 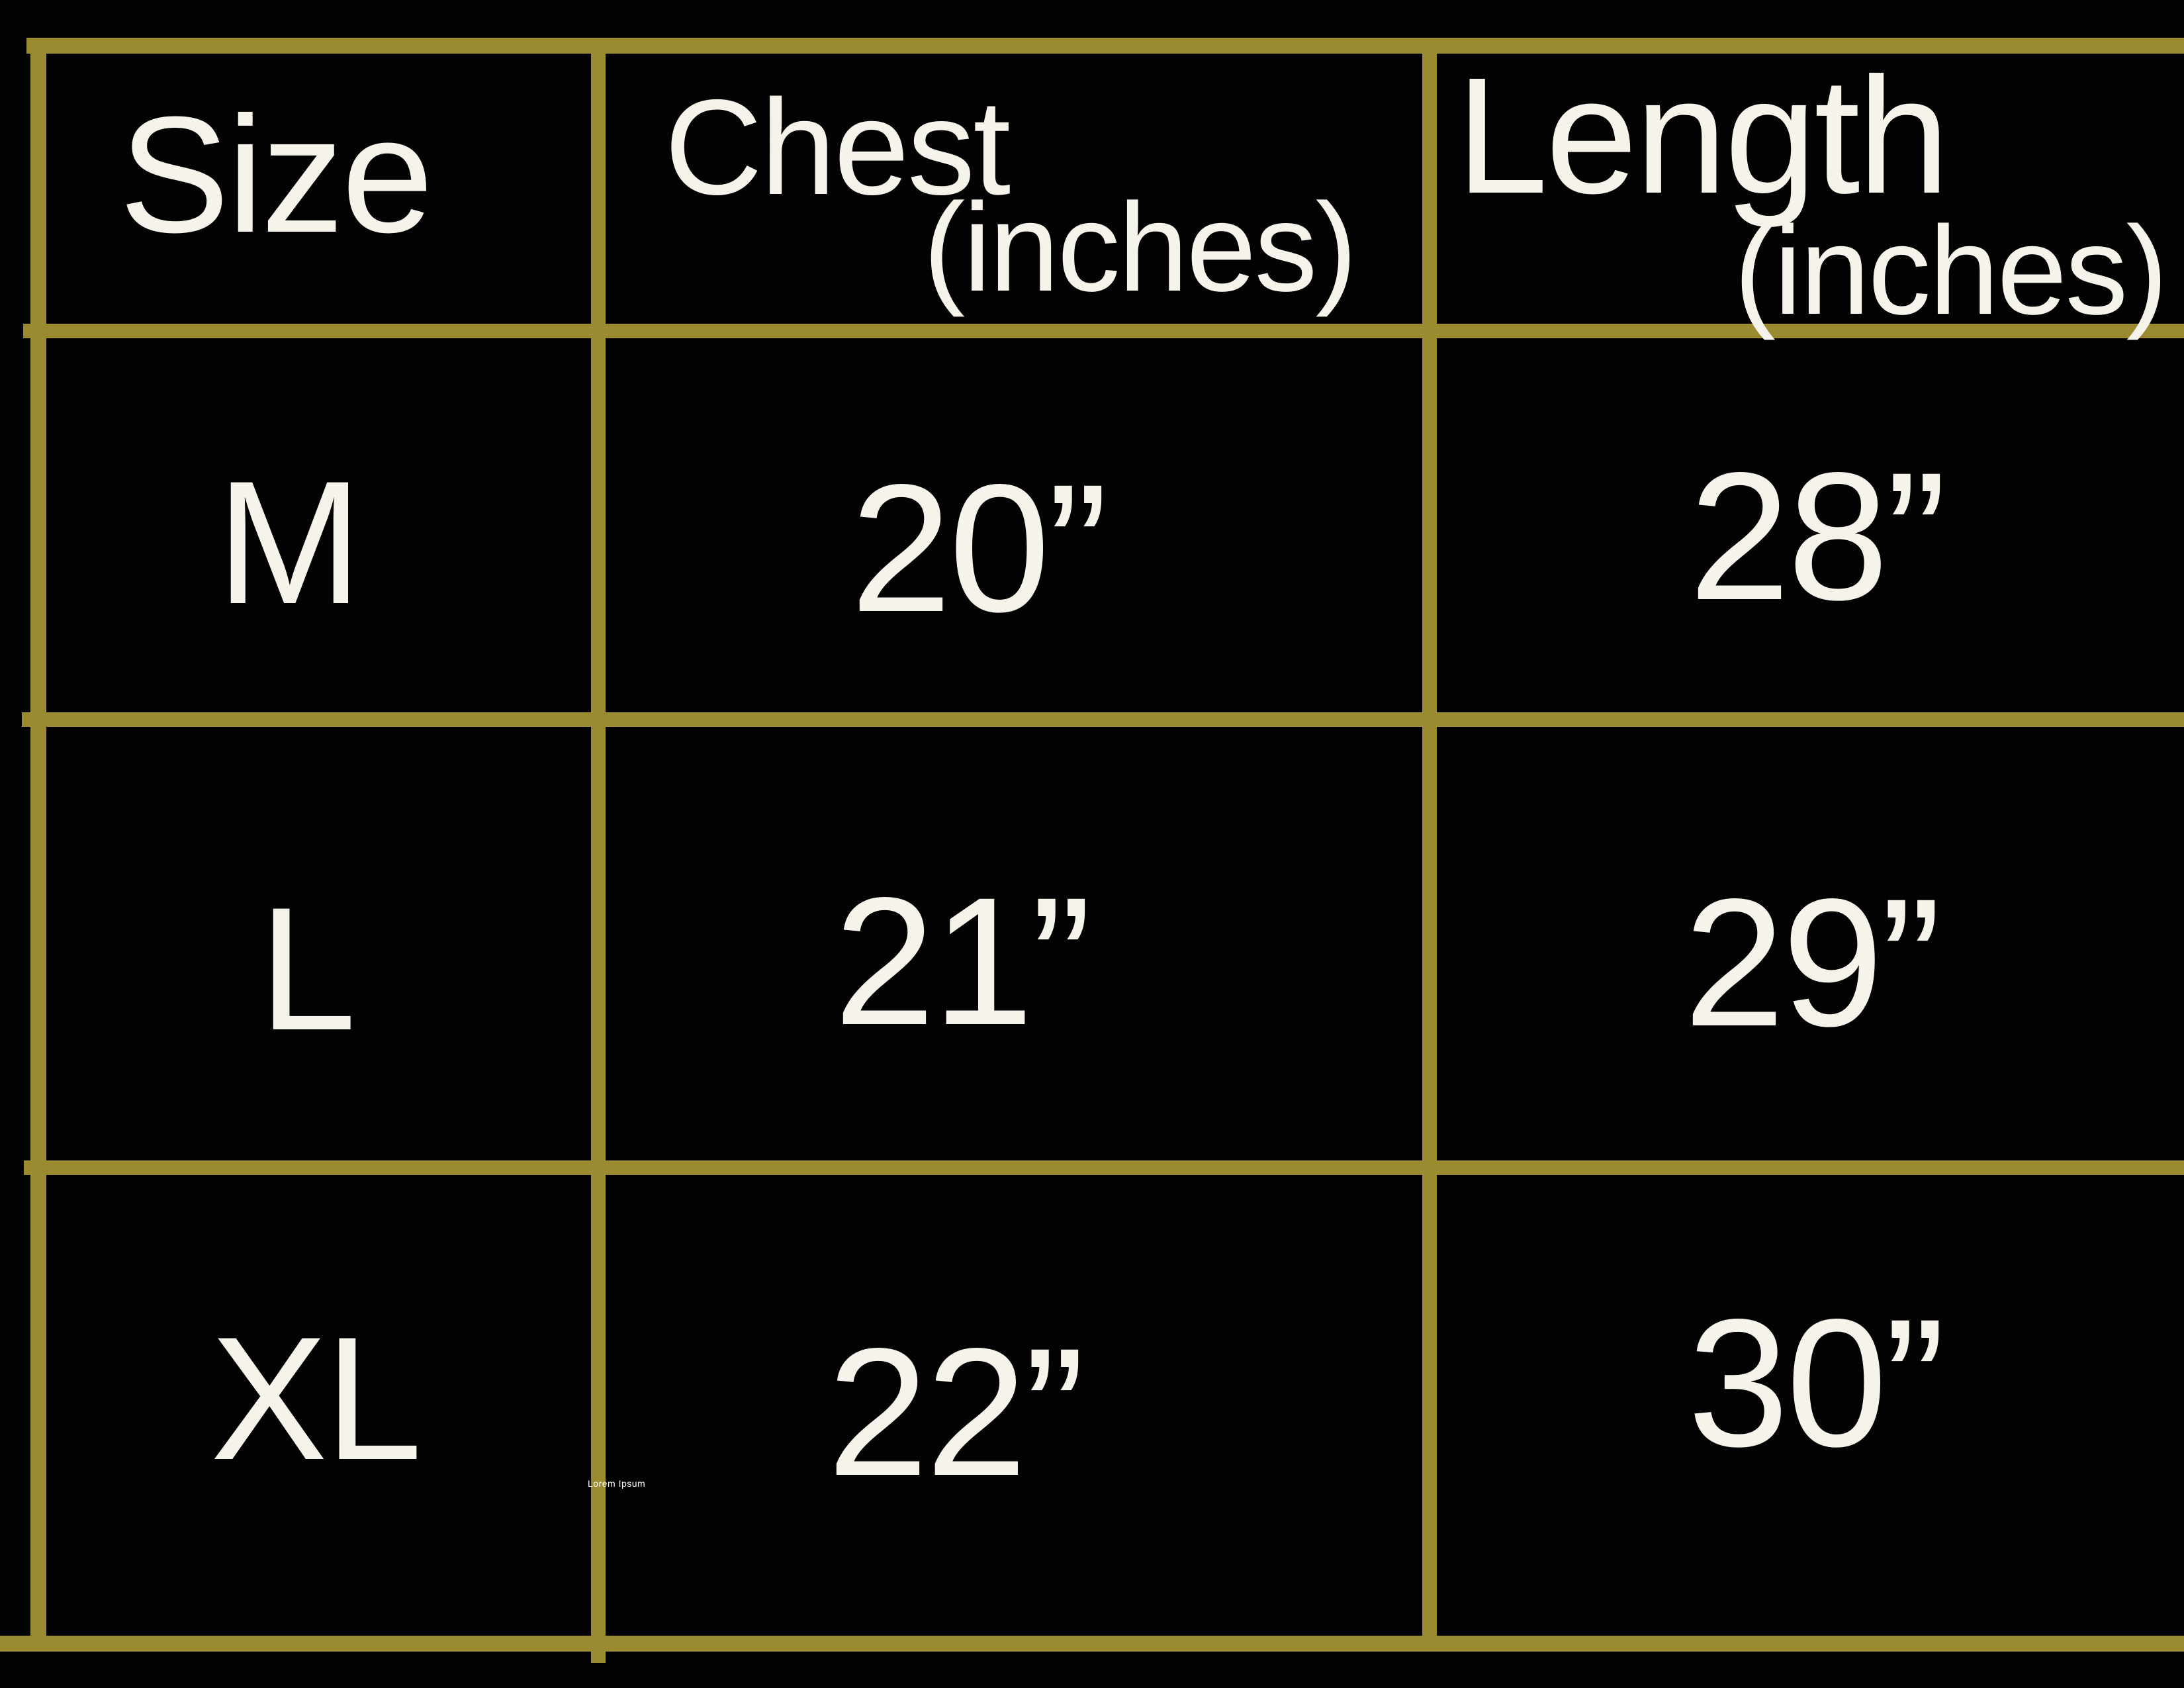 What do you see at coordinates (617, 1483) in the screenshot?
I see `lorem-ipsum-watermark: Lorem Ipsum` at bounding box center [617, 1483].